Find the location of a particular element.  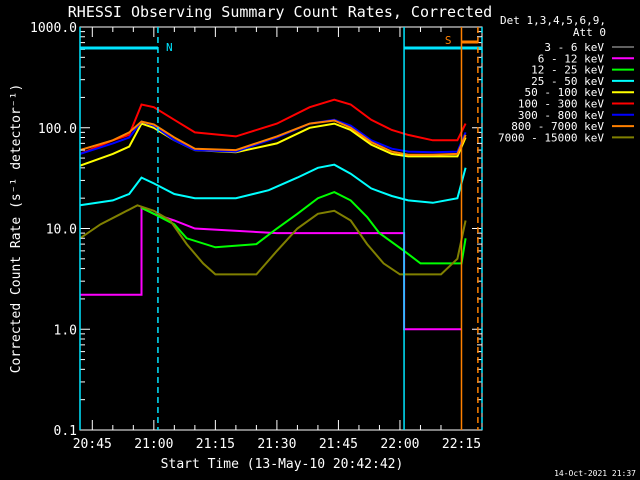

legend-entry-label: 6 - 12 keV is located at coordinates (571, 58).